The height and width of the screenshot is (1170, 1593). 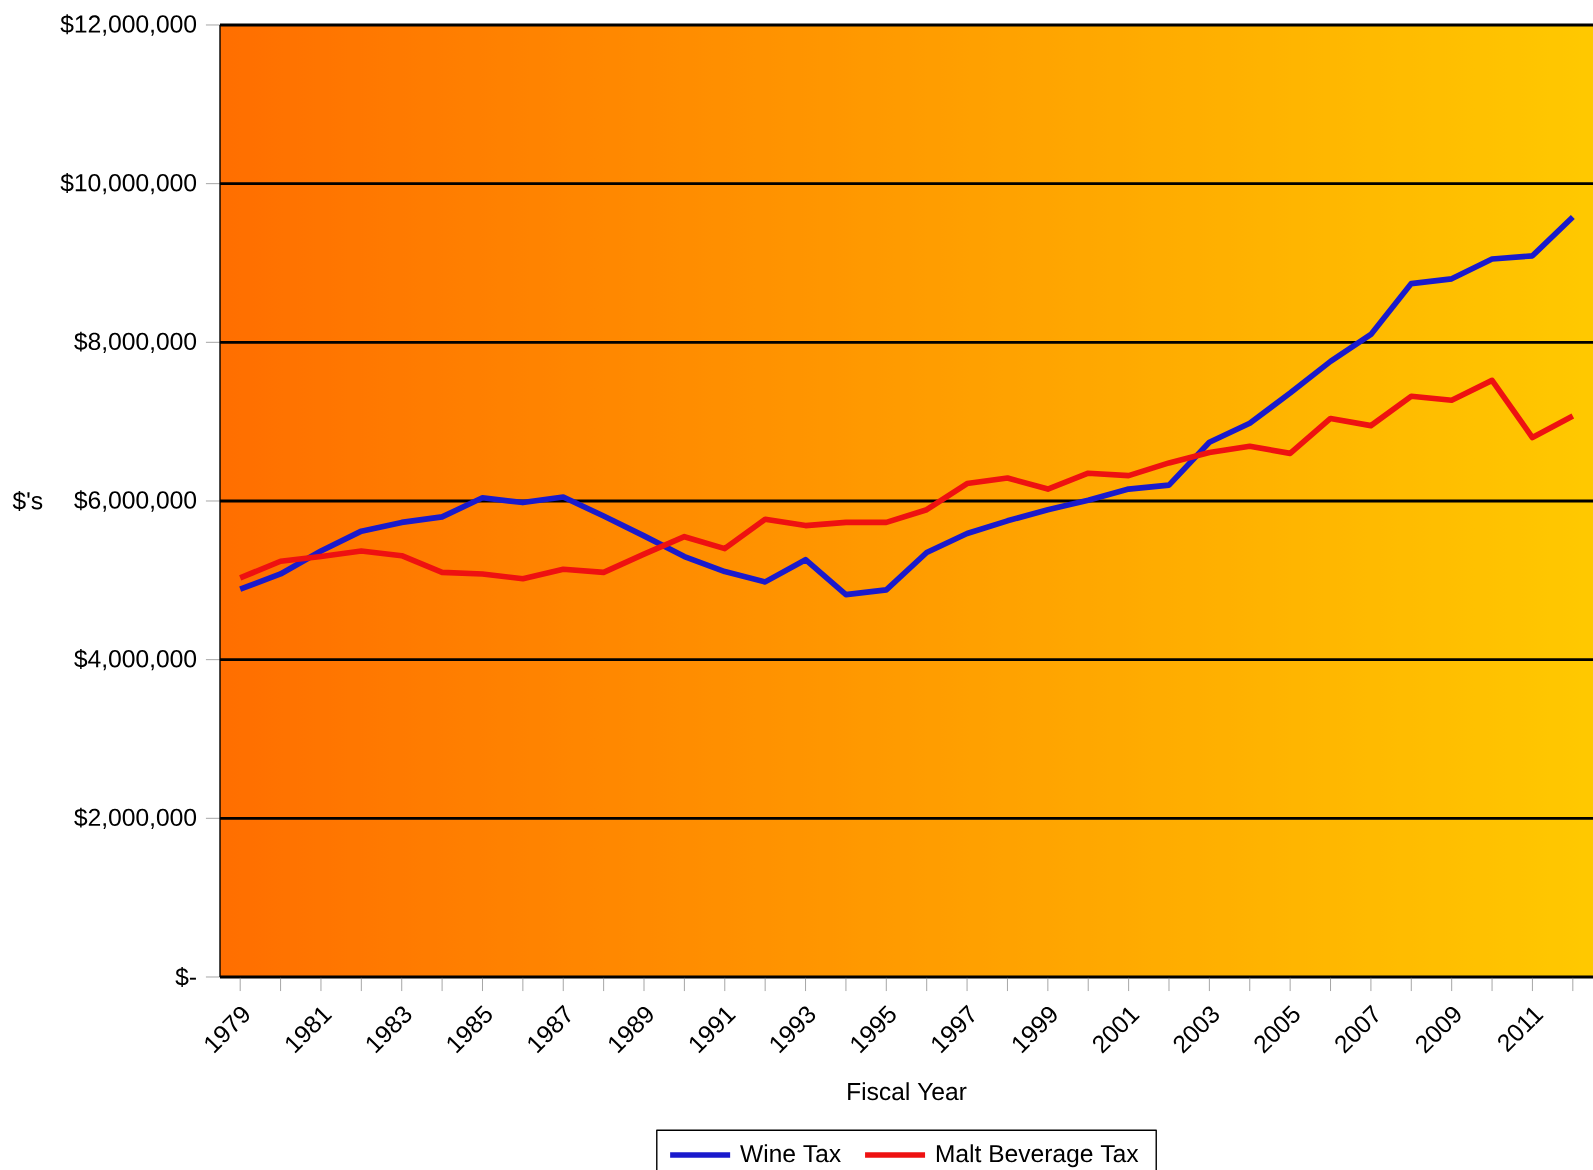 I want to click on y-tick-label: $6,000,000, so click(x=135, y=501).